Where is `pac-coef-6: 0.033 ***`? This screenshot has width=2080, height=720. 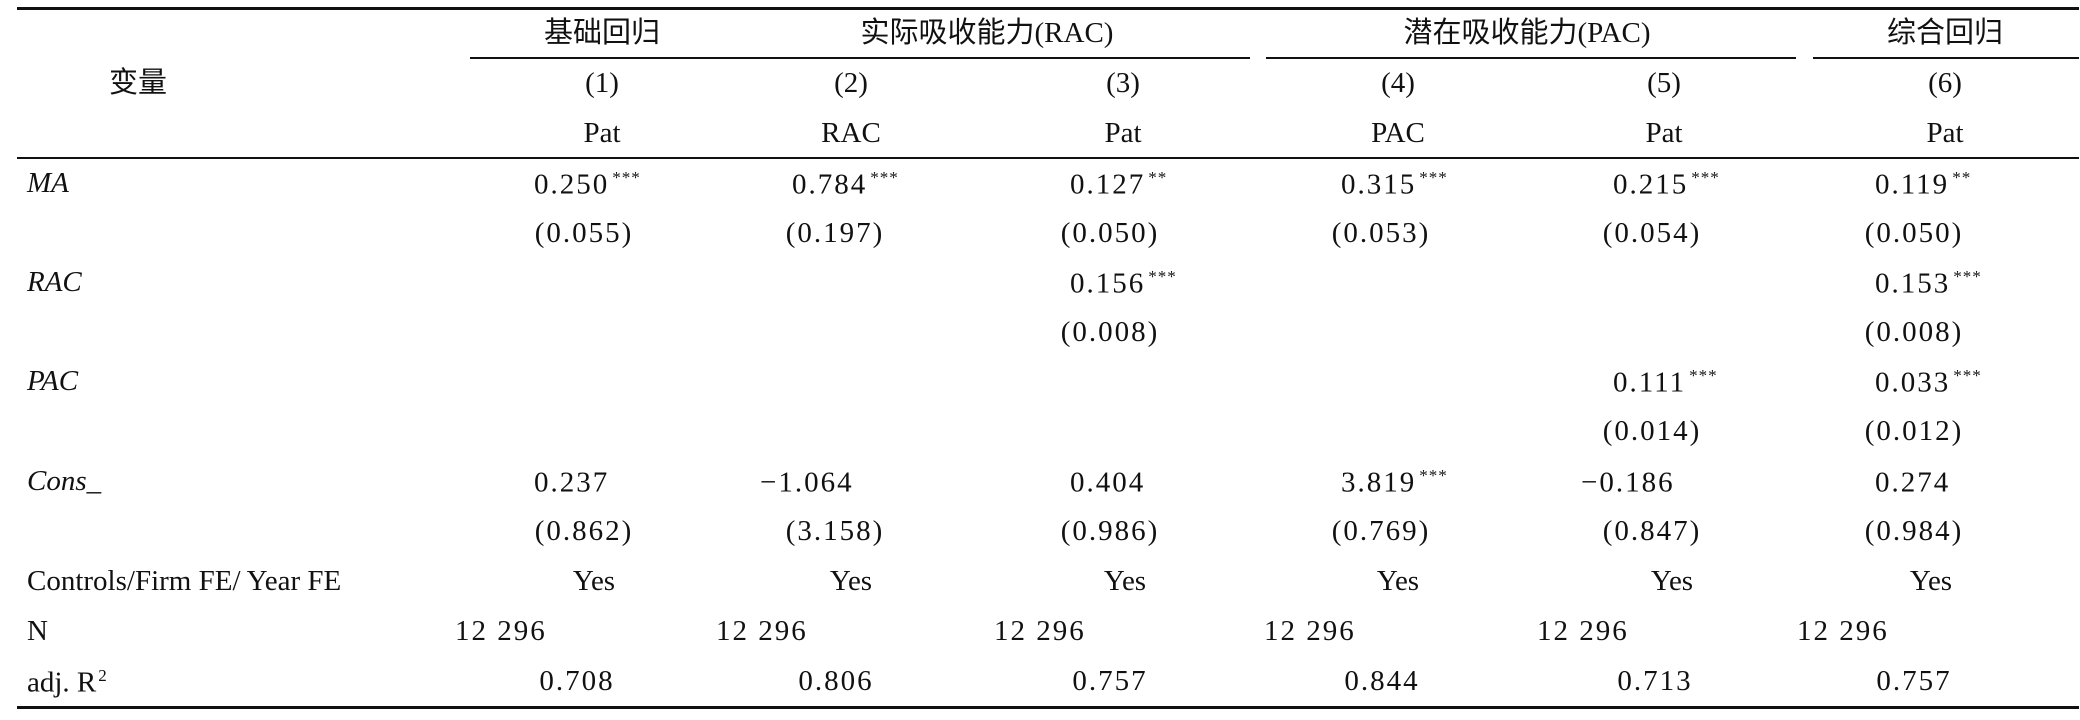 pac-coef-6: 0.033 *** is located at coordinates (1928, 382).